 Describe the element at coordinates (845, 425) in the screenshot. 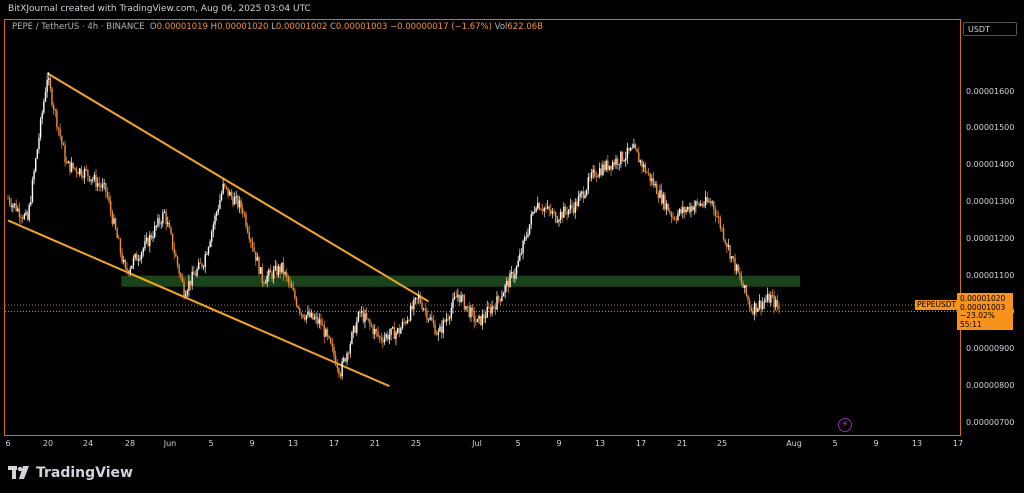

I see `lightning-icon: ⚡` at that location.